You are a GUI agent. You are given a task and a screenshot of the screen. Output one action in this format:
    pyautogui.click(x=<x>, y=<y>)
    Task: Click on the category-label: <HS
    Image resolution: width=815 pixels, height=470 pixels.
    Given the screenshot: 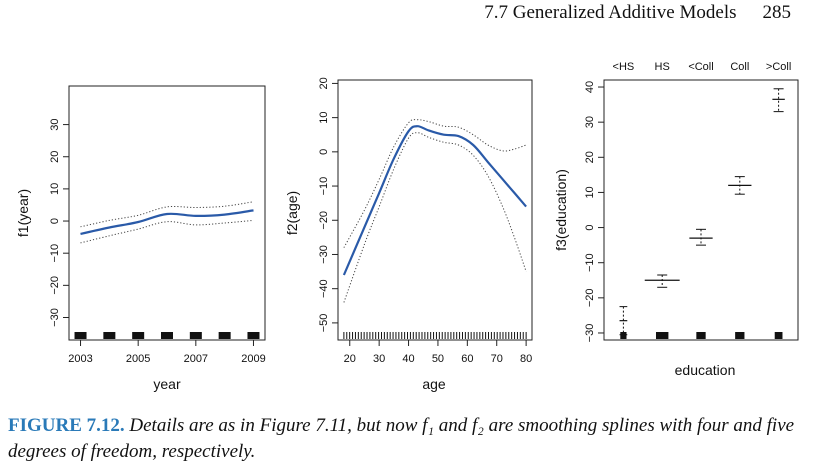 What is the action you would take?
    pyautogui.click(x=624, y=67)
    